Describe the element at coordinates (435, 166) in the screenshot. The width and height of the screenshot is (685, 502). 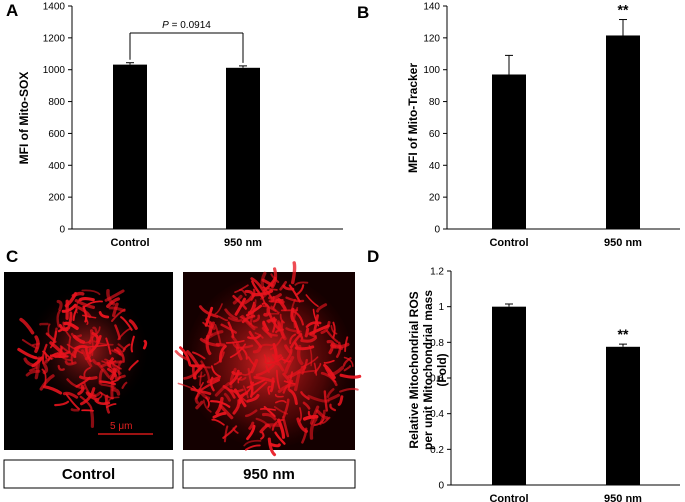
I see `y-tick-label: 40` at that location.